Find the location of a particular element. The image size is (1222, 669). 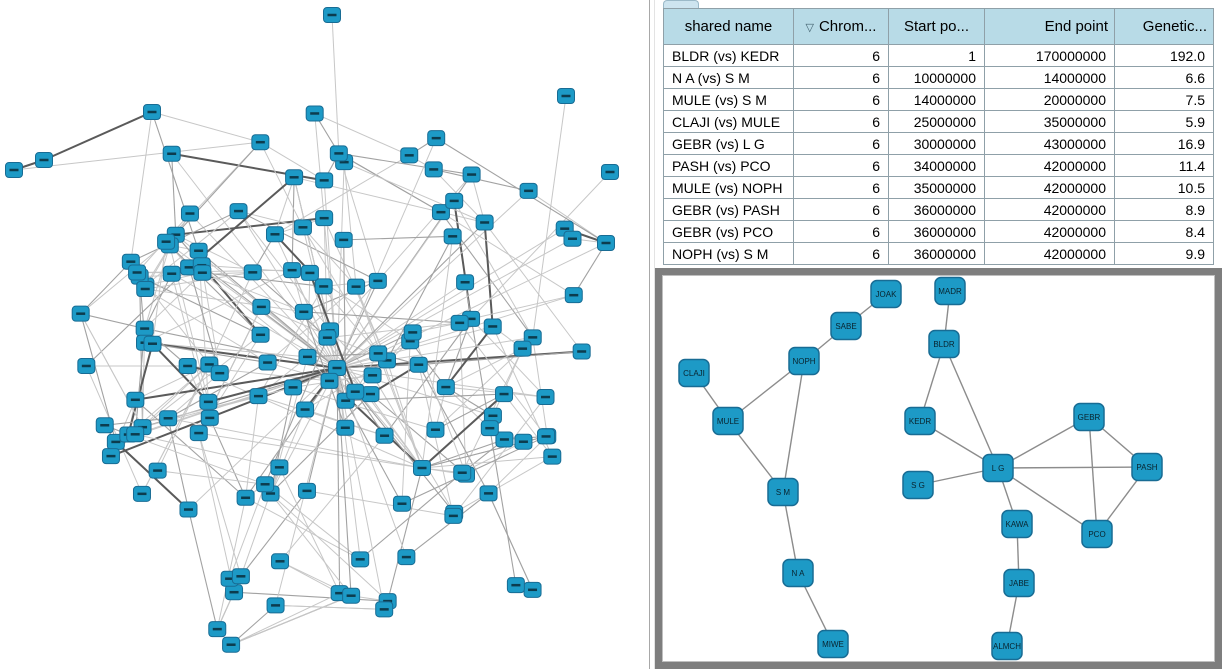

table-cell: MULE (vs) S M is located at coordinates (728, 99).